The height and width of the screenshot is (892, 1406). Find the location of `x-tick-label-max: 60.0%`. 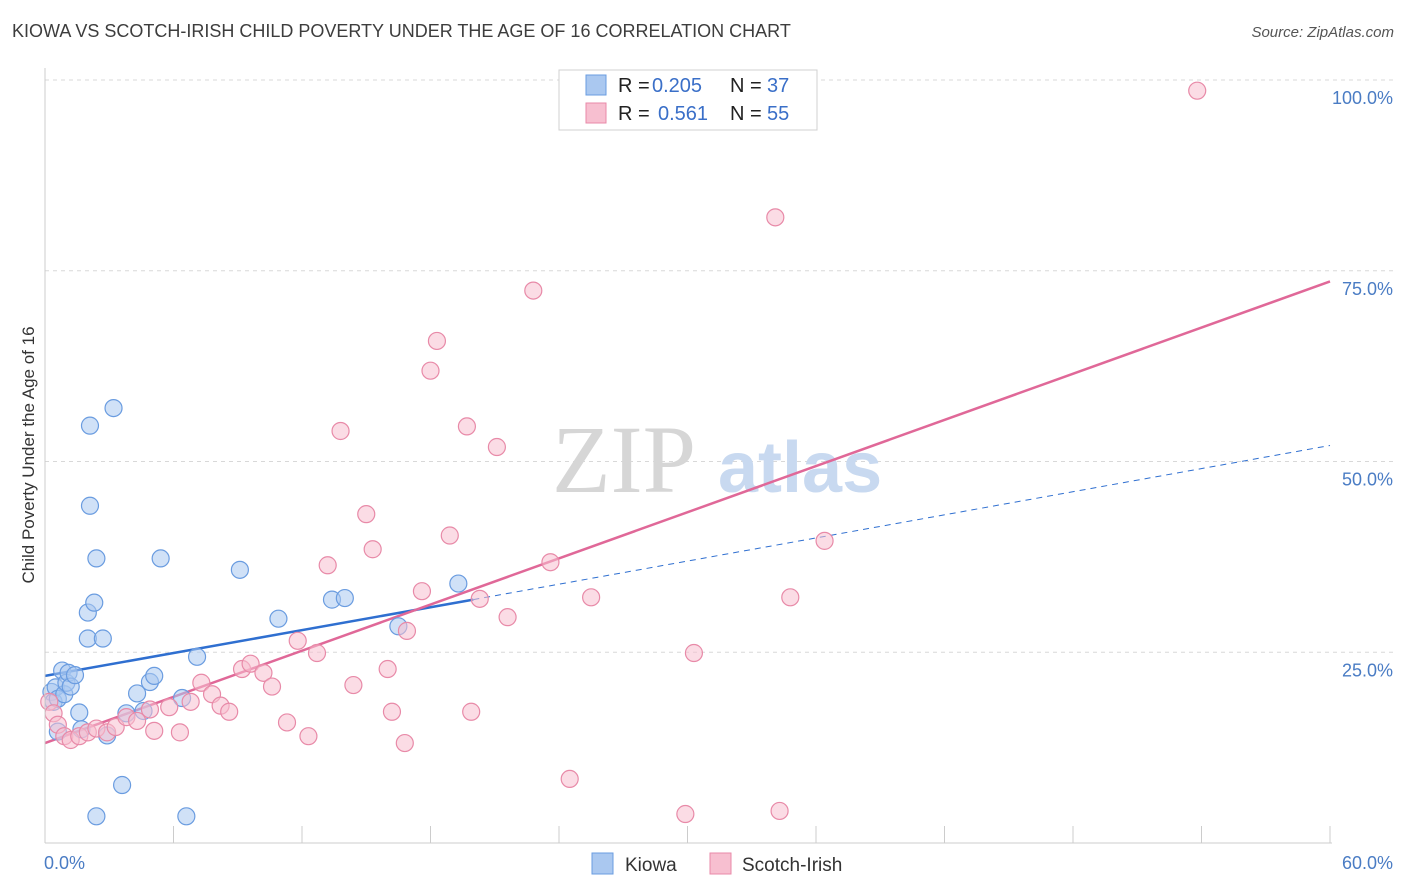

x-tick-label-max: 60.0% is located at coordinates (1367, 863).